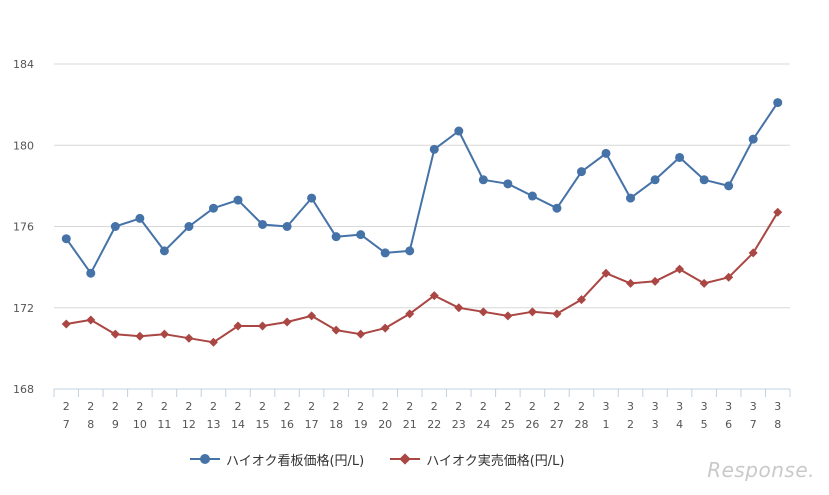  I want to click on x-tick-label-day: 22, so click(434, 424).